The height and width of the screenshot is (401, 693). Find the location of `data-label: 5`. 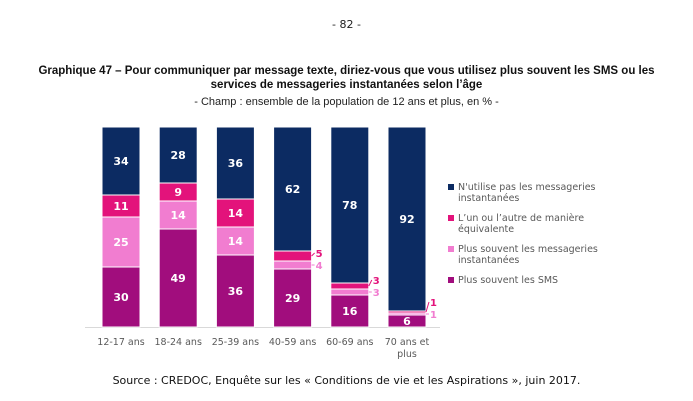

data-label: 5 is located at coordinates (319, 254).